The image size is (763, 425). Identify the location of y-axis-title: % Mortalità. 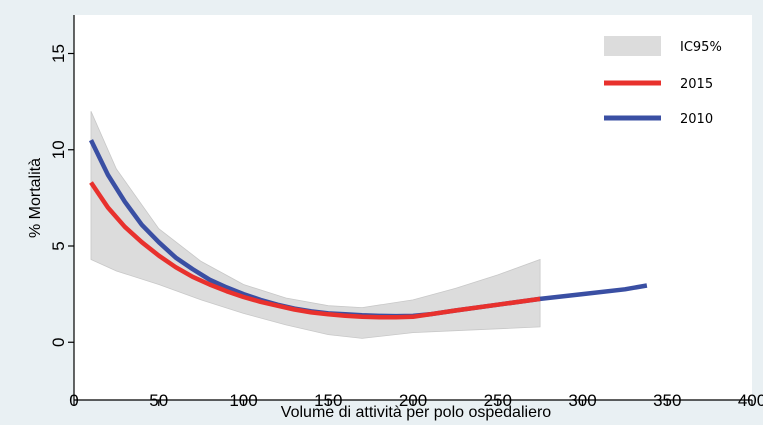
(35, 198).